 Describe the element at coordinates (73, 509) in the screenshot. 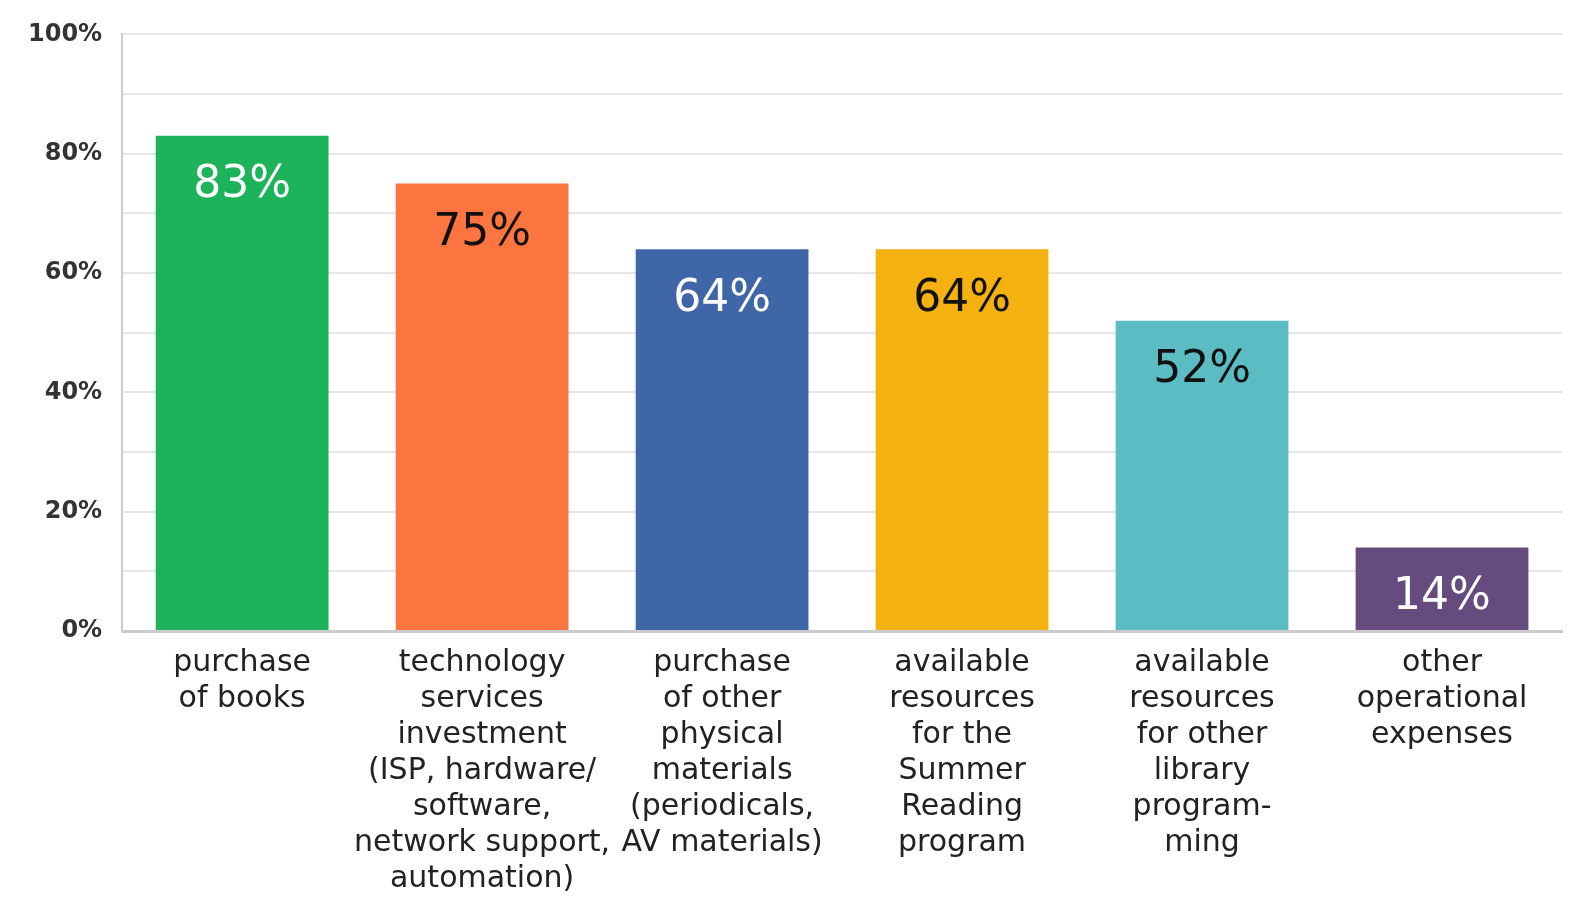

I see `y-tick-label: 20%` at that location.